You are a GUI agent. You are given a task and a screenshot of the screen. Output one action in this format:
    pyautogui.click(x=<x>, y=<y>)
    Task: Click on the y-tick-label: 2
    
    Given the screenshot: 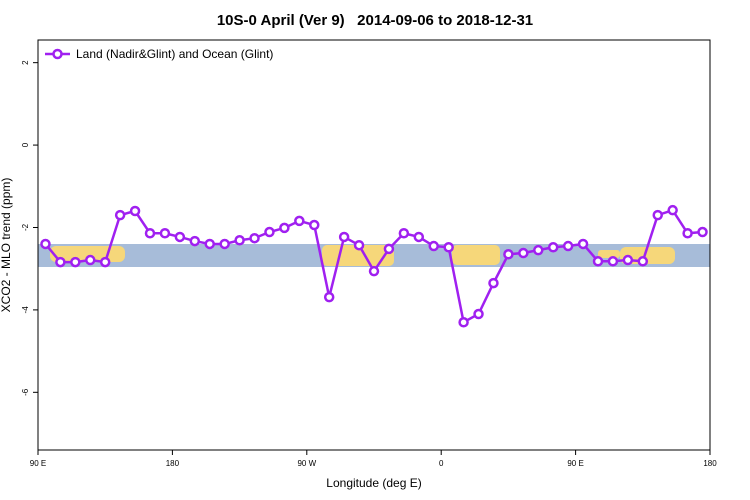 What is the action you would take?
    pyautogui.click(x=25, y=62)
    